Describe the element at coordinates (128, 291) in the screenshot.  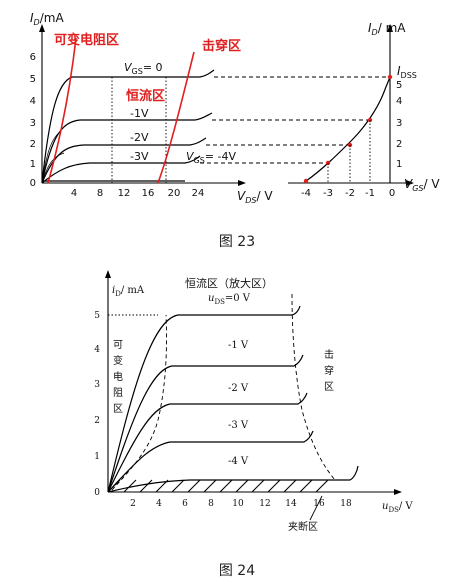
I see `fig24-ylabel: iD/ mA` at that location.